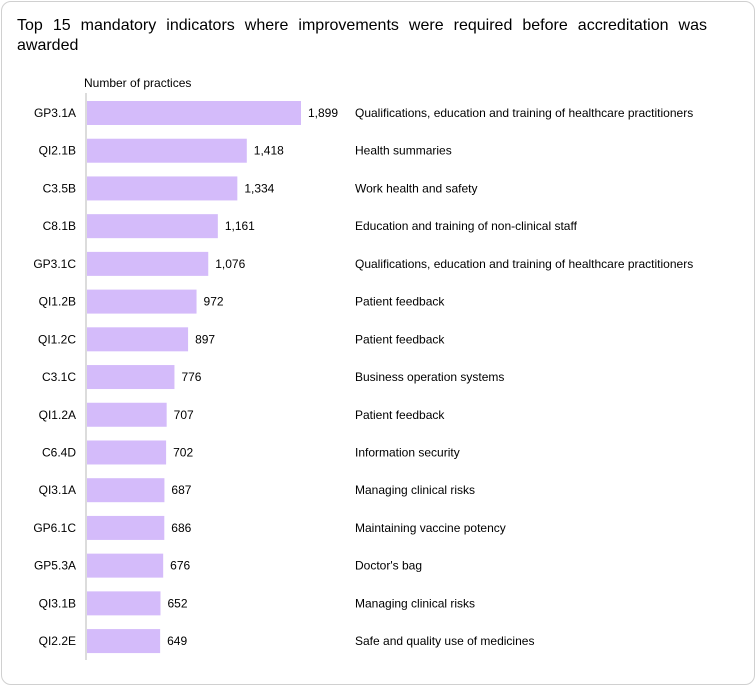 The image size is (756, 686). What do you see at coordinates (59, 226) in the screenshot?
I see `category-label: C8.1B` at bounding box center [59, 226].